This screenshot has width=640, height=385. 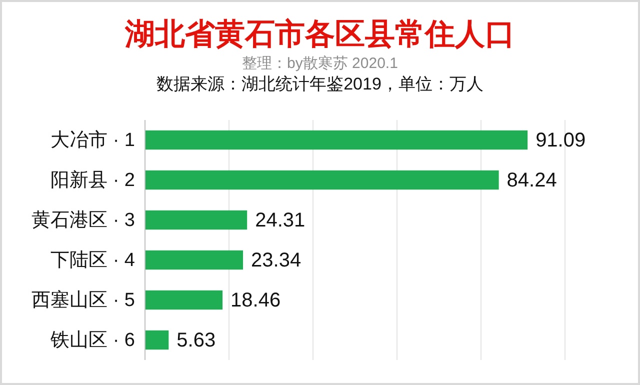 I want to click on subtitle: 整理：by散寒苏 2020.1, so click(x=320, y=63).